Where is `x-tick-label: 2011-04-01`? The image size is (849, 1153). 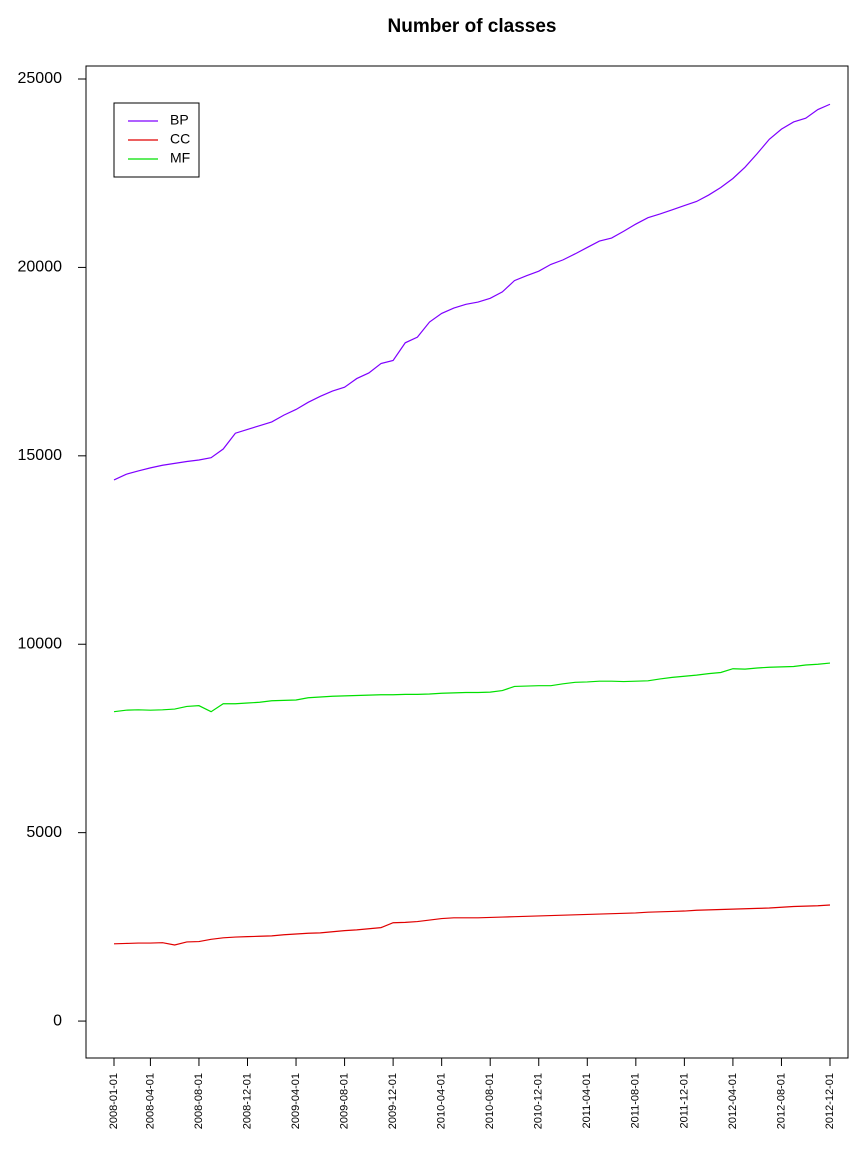
x-tick-label: 2011-04-01 is located at coordinates (587, 1100).